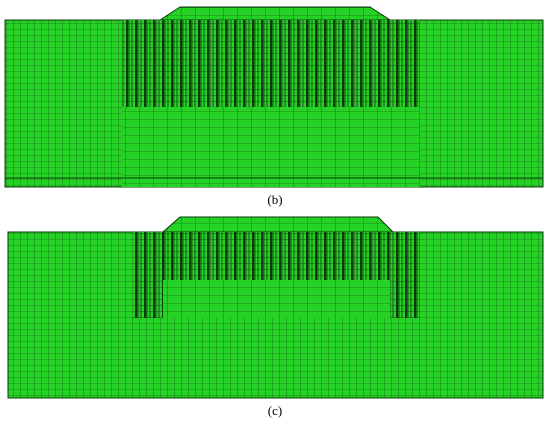 The image size is (550, 428). What do you see at coordinates (276, 256) in the screenshot?
I see `pile-zone-top` at bounding box center [276, 256].